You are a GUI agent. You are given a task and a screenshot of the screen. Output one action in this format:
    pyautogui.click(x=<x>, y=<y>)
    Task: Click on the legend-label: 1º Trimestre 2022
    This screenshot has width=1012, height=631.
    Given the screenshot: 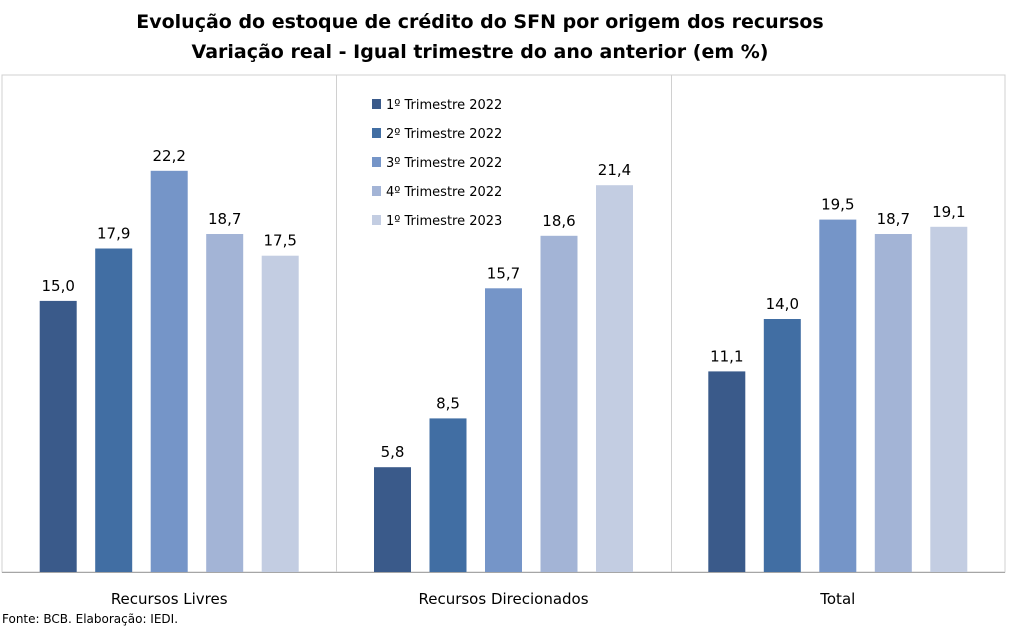 What is the action you would take?
    pyautogui.click(x=444, y=105)
    